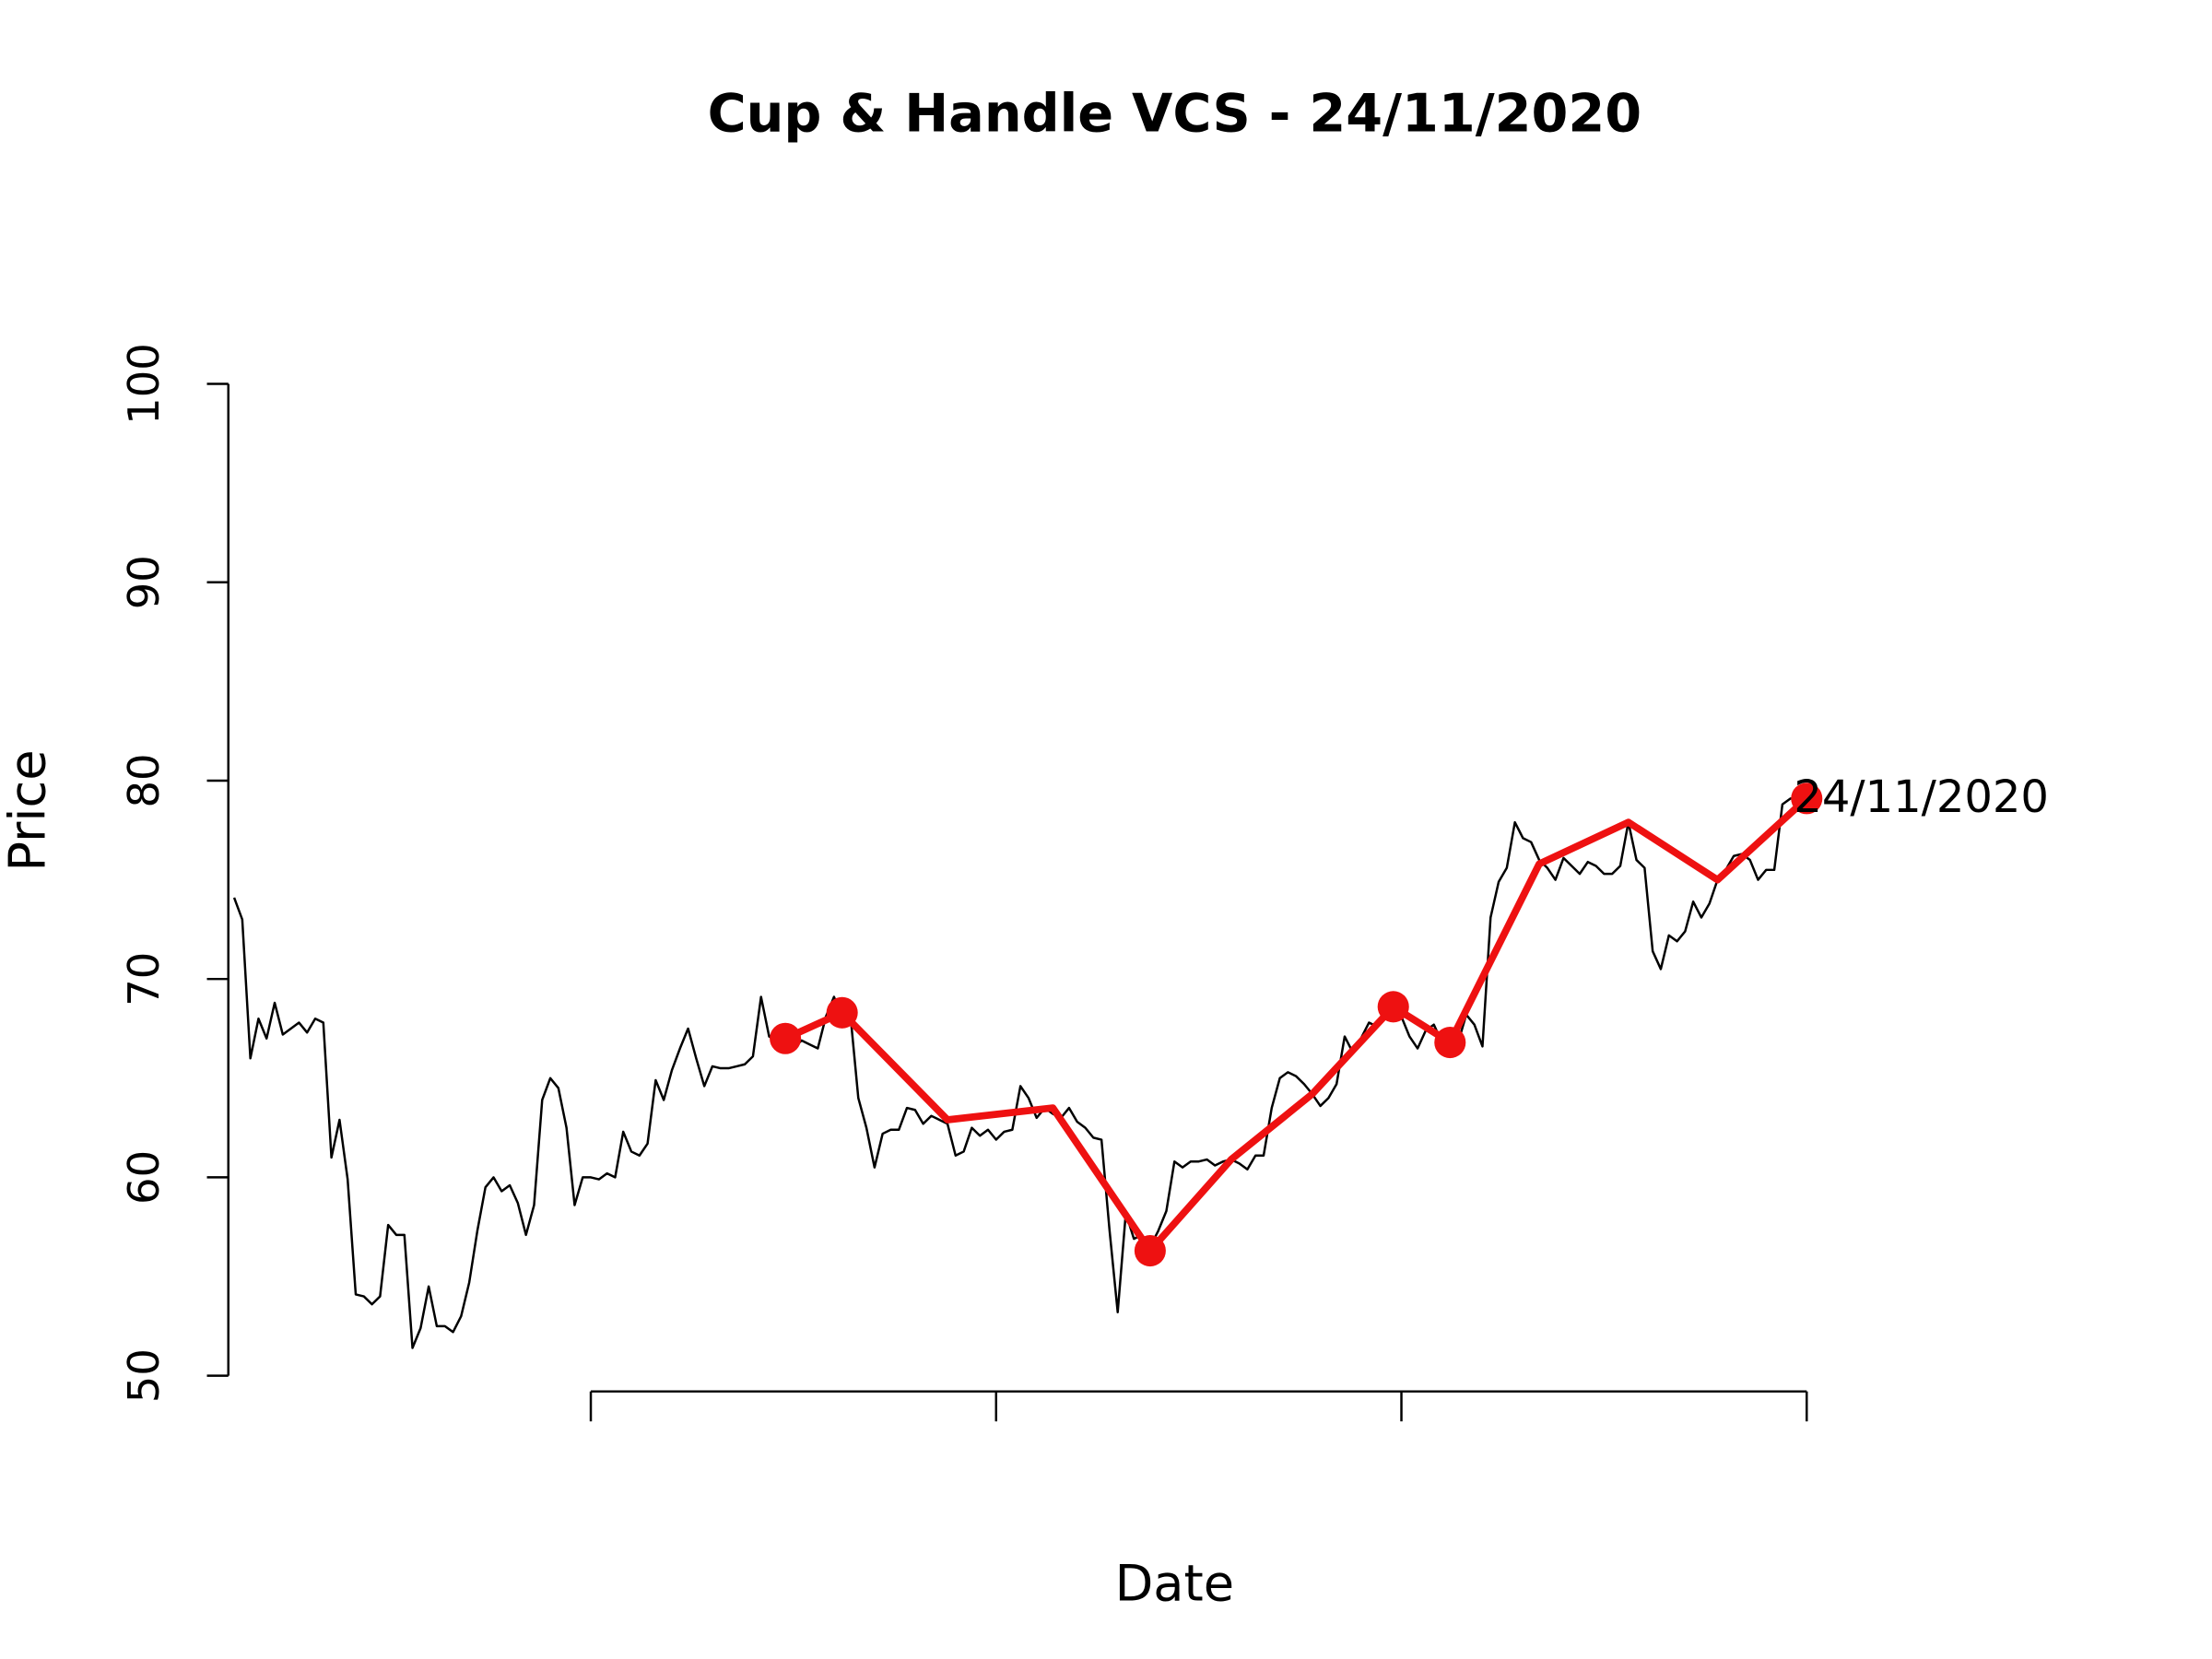 This screenshot has height=1659, width=2212. Describe the element at coordinates (1175, 1583) in the screenshot. I see `x-axis-label: Date` at that location.